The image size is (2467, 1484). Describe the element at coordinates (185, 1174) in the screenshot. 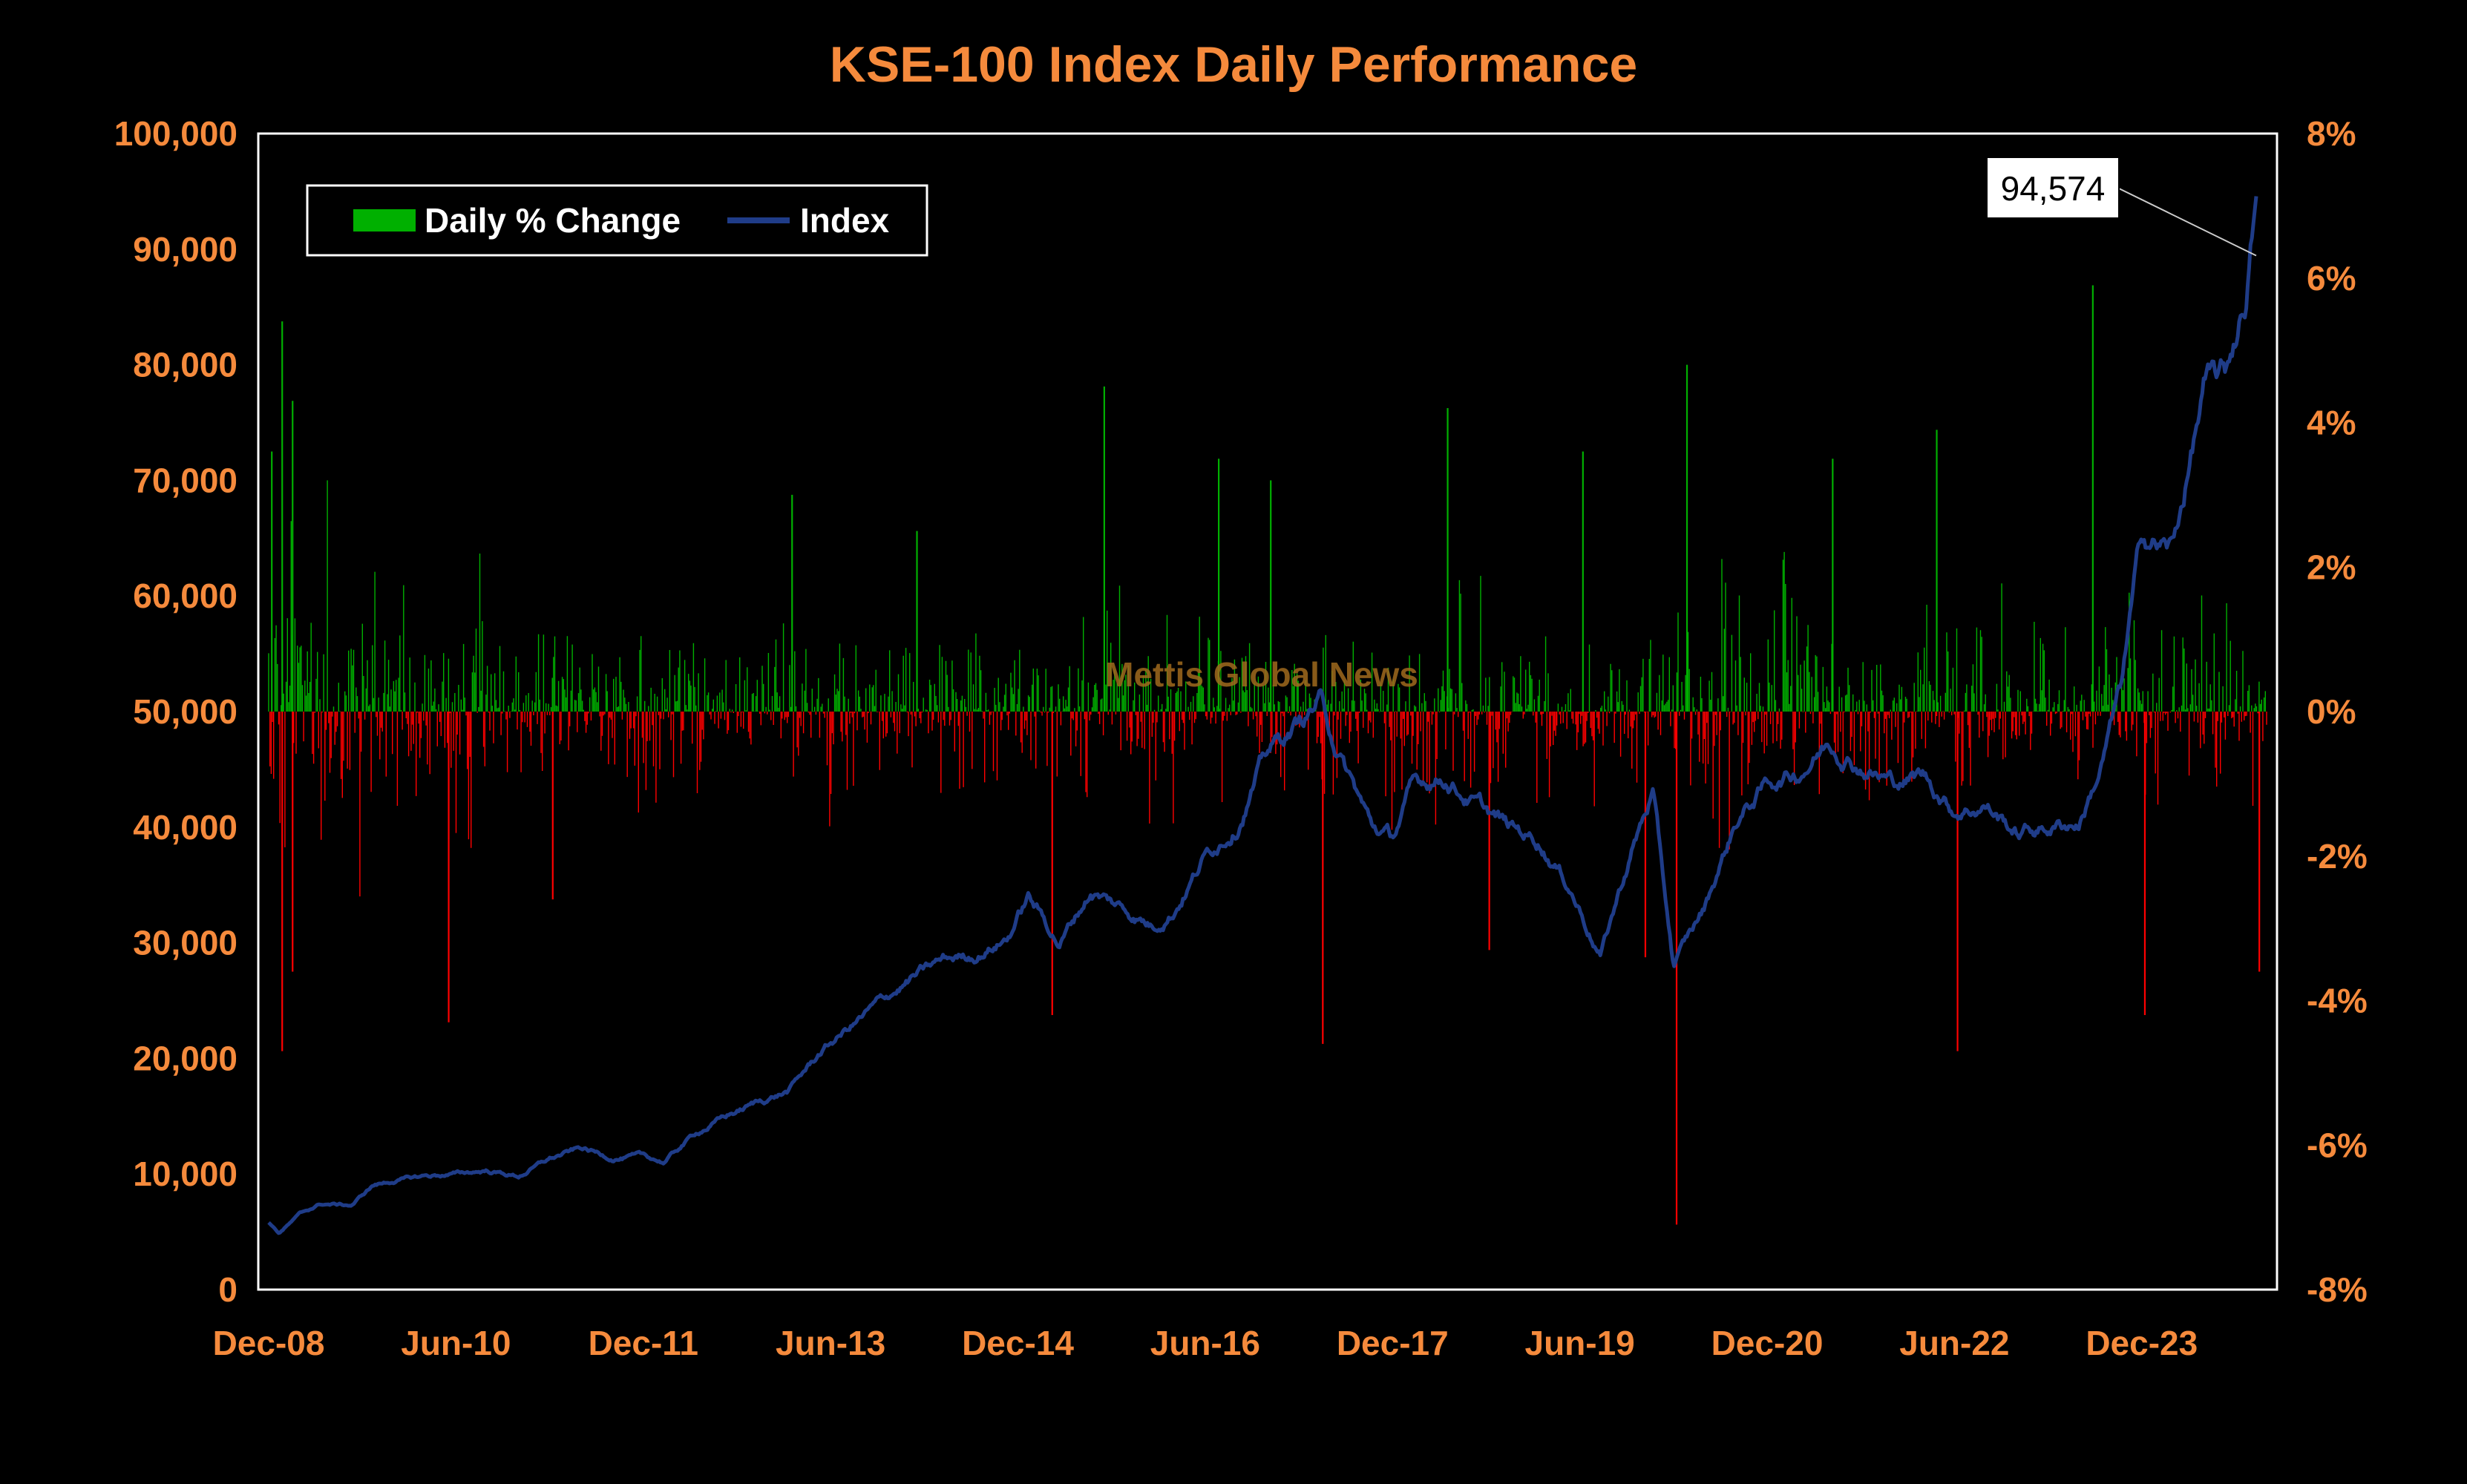

I see `left-axis-tick-label: 10,000` at that location.